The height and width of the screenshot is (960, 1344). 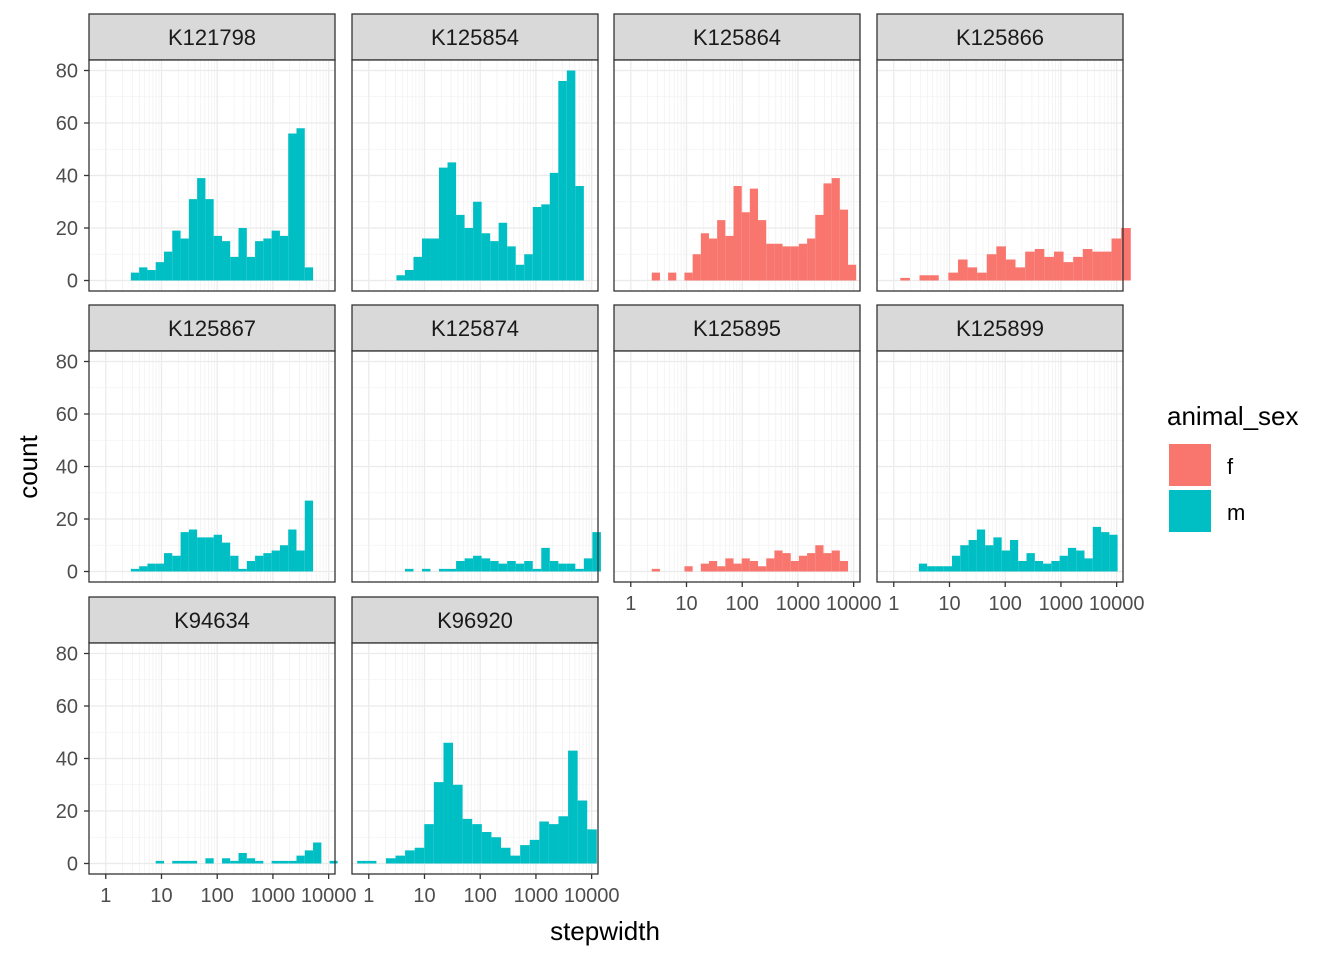 I want to click on facet-panel-K125854: K125854, so click(x=475, y=152).